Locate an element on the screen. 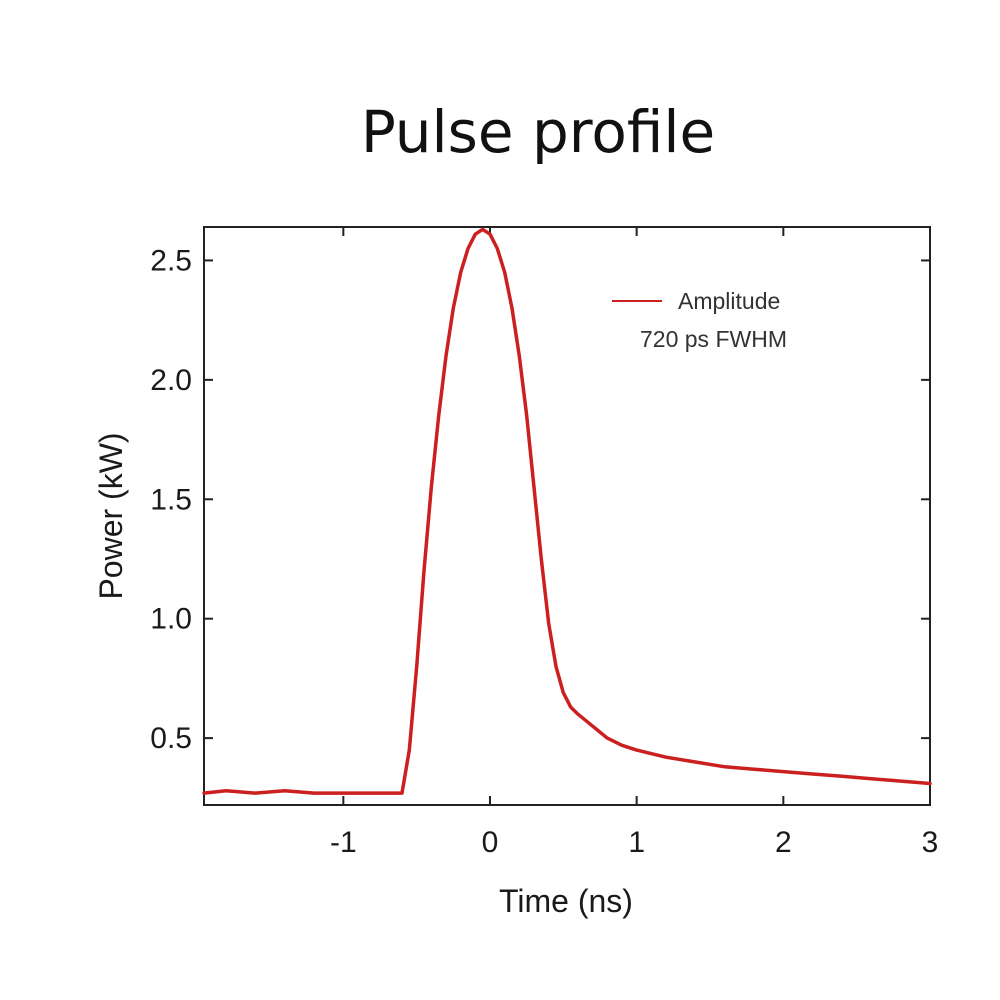 The height and width of the screenshot is (1000, 1000). y-tick-label: 2.0 is located at coordinates (171, 380).